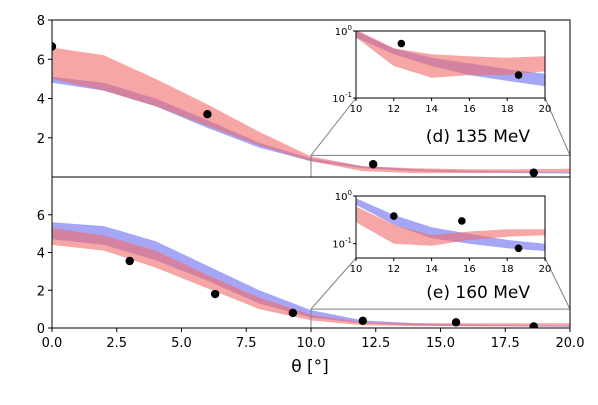  What do you see at coordinates (478, 293) in the screenshot?
I see `panel-label-1: (e) 160 MeV` at bounding box center [478, 293].